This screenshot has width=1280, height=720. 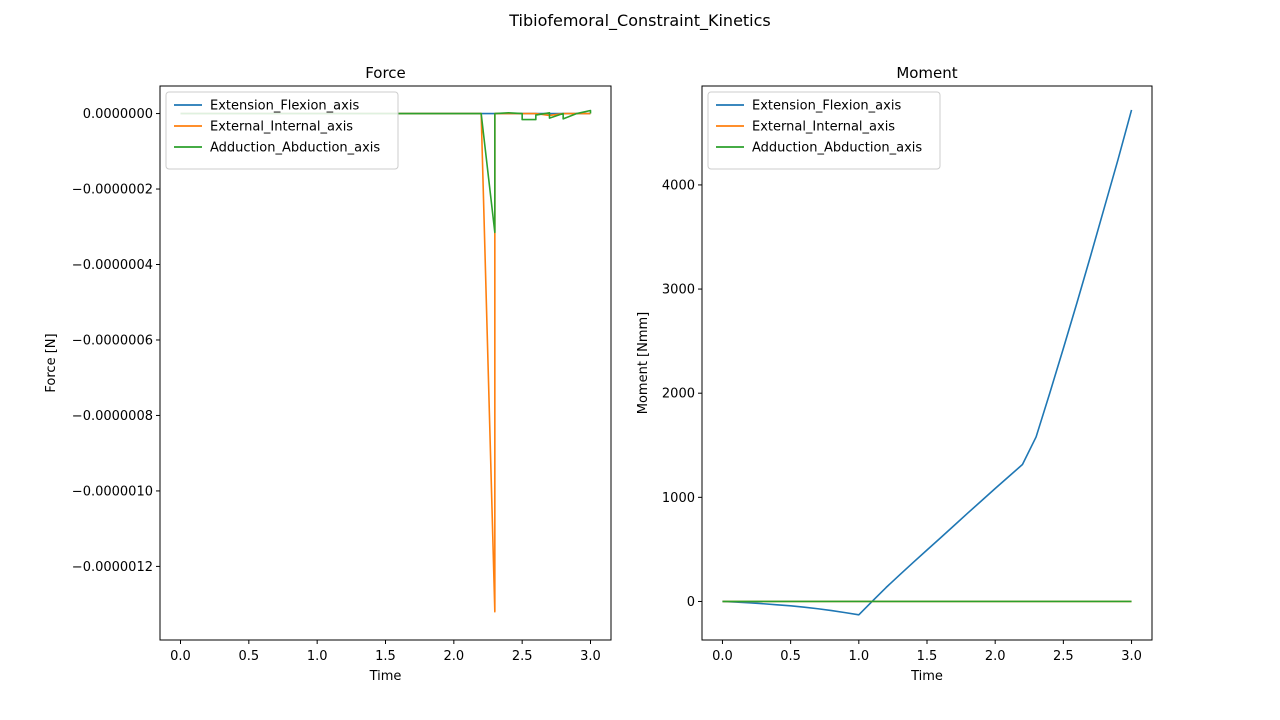 What do you see at coordinates (112, 416) in the screenshot?
I see `chart-1-y-tick-label: −0.0000008` at bounding box center [112, 416].